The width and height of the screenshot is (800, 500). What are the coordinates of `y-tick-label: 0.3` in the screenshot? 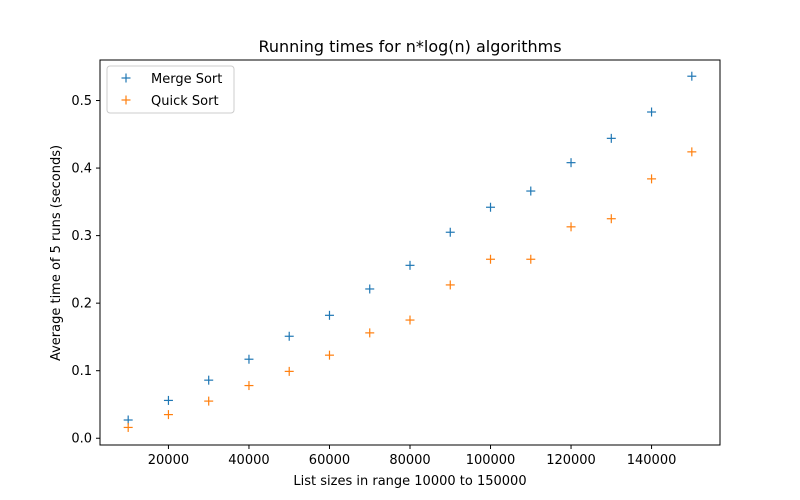 It's located at (81, 236).